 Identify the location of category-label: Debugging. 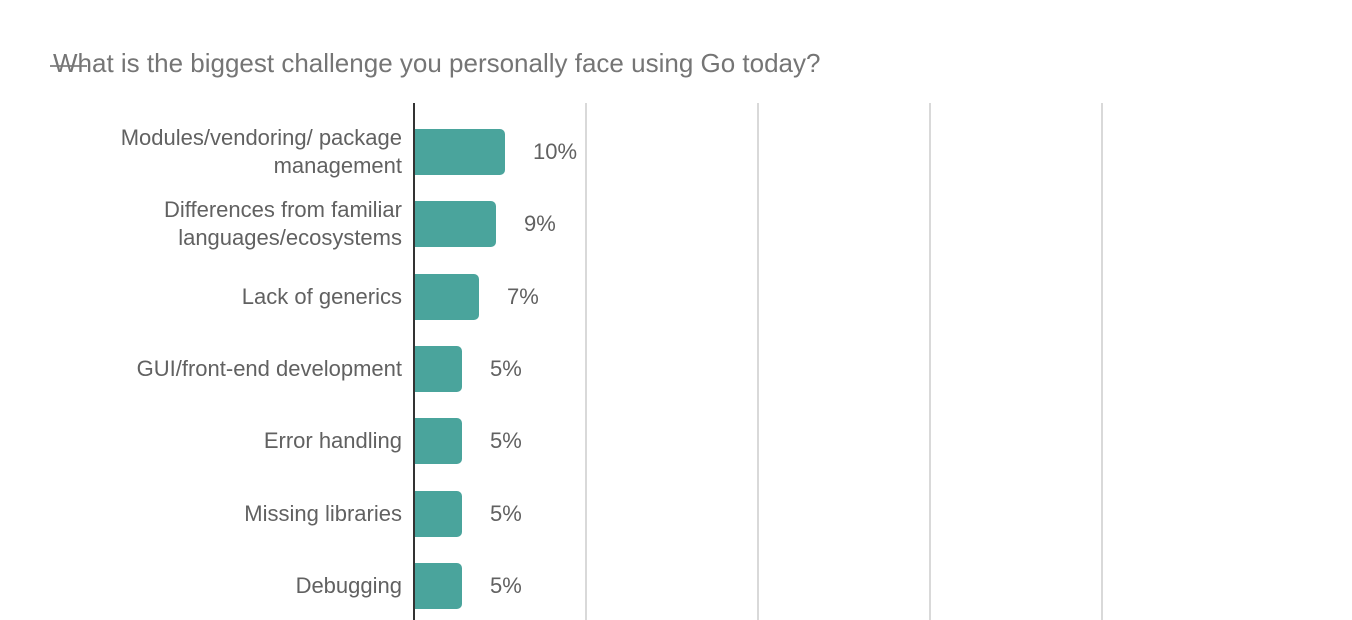
(201, 586).